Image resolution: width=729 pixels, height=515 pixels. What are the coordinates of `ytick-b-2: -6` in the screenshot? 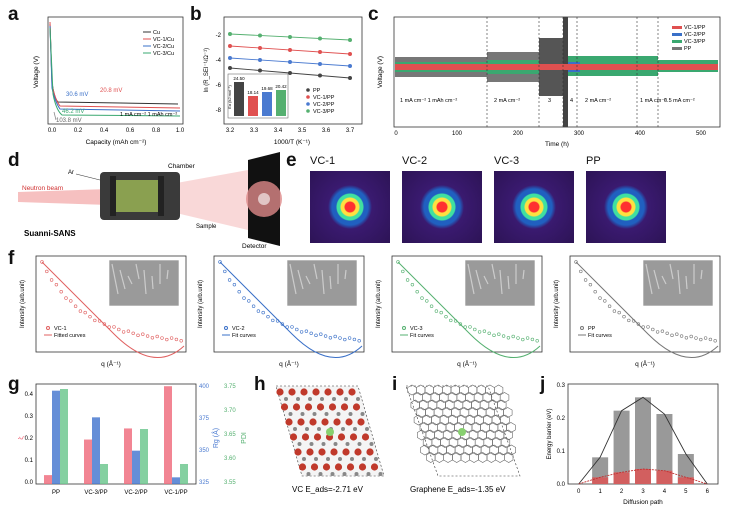 It's located at (219, 86).